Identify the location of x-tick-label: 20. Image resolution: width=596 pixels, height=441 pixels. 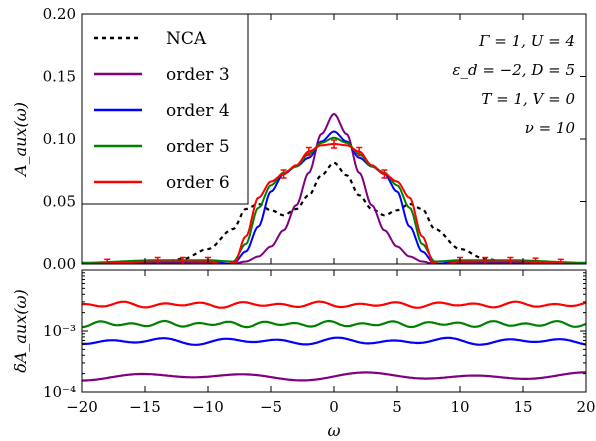
(585, 407).